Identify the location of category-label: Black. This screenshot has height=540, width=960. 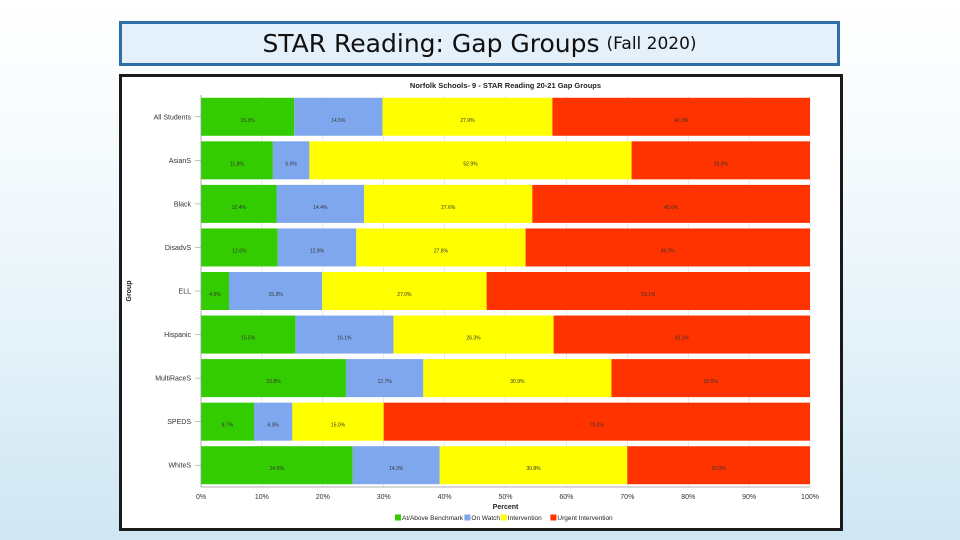
(183, 204).